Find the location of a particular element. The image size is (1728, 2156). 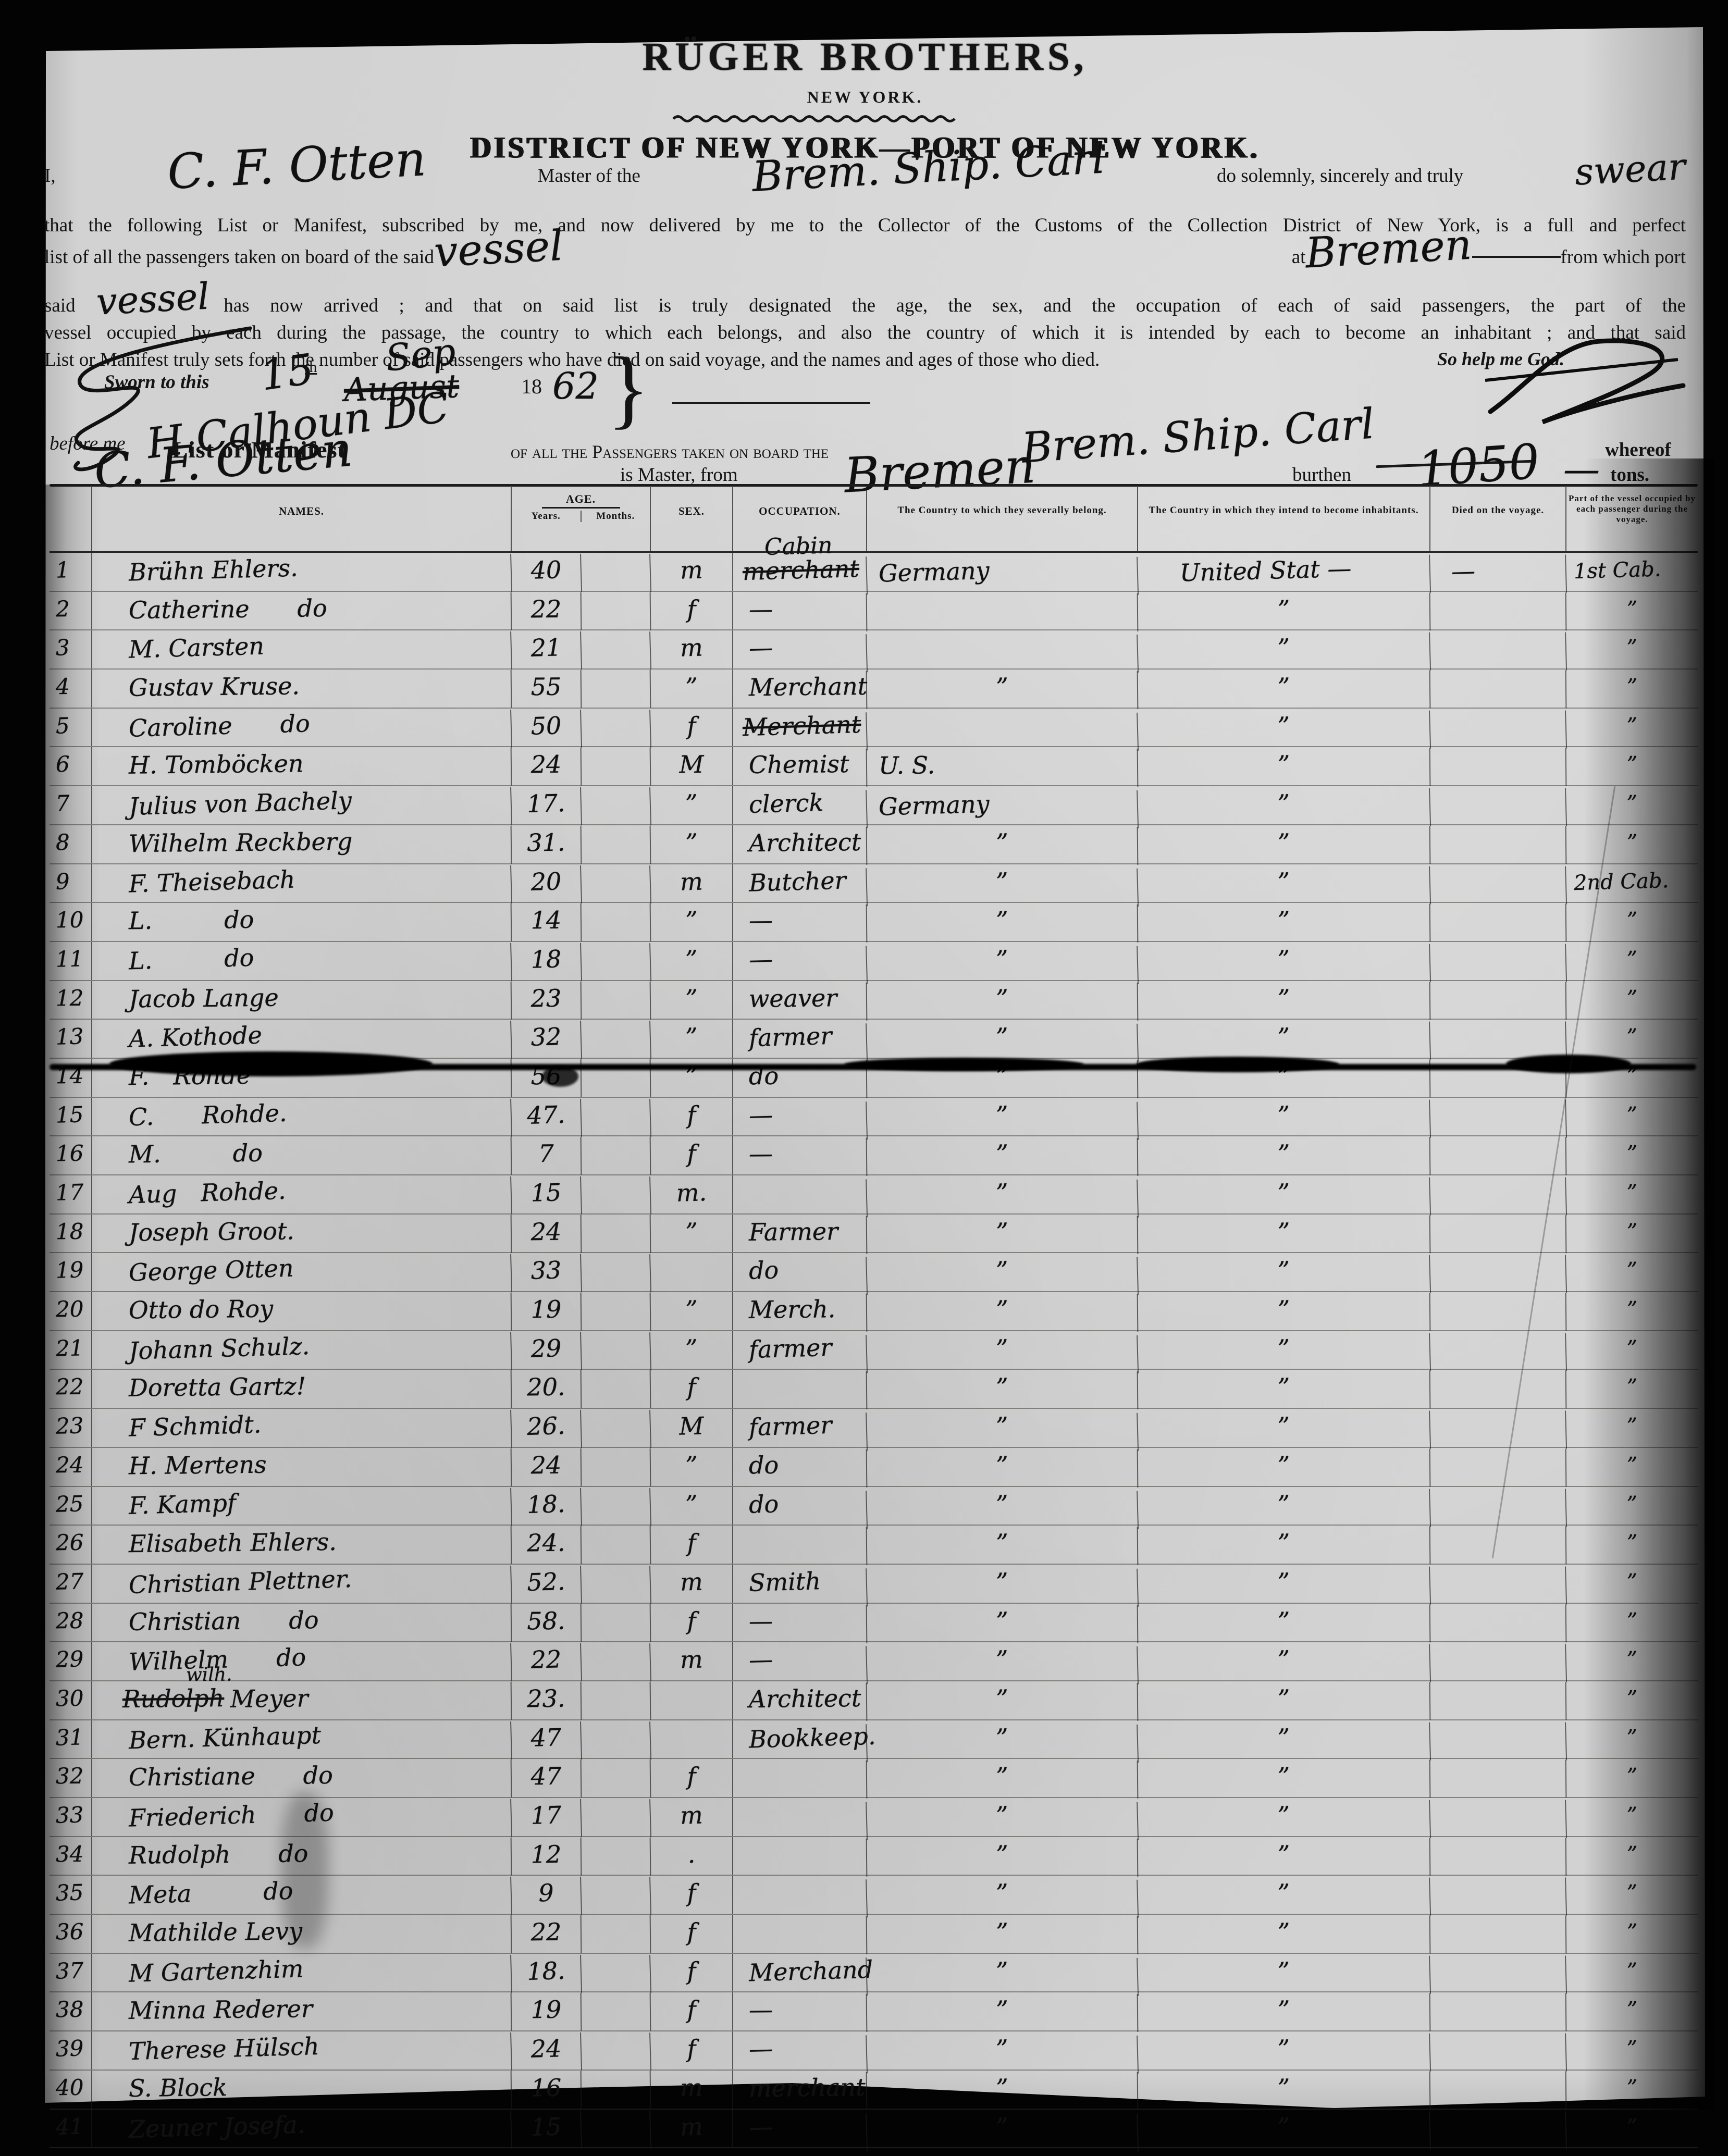

occupation-text: Farmer is located at coordinates (793, 1231).